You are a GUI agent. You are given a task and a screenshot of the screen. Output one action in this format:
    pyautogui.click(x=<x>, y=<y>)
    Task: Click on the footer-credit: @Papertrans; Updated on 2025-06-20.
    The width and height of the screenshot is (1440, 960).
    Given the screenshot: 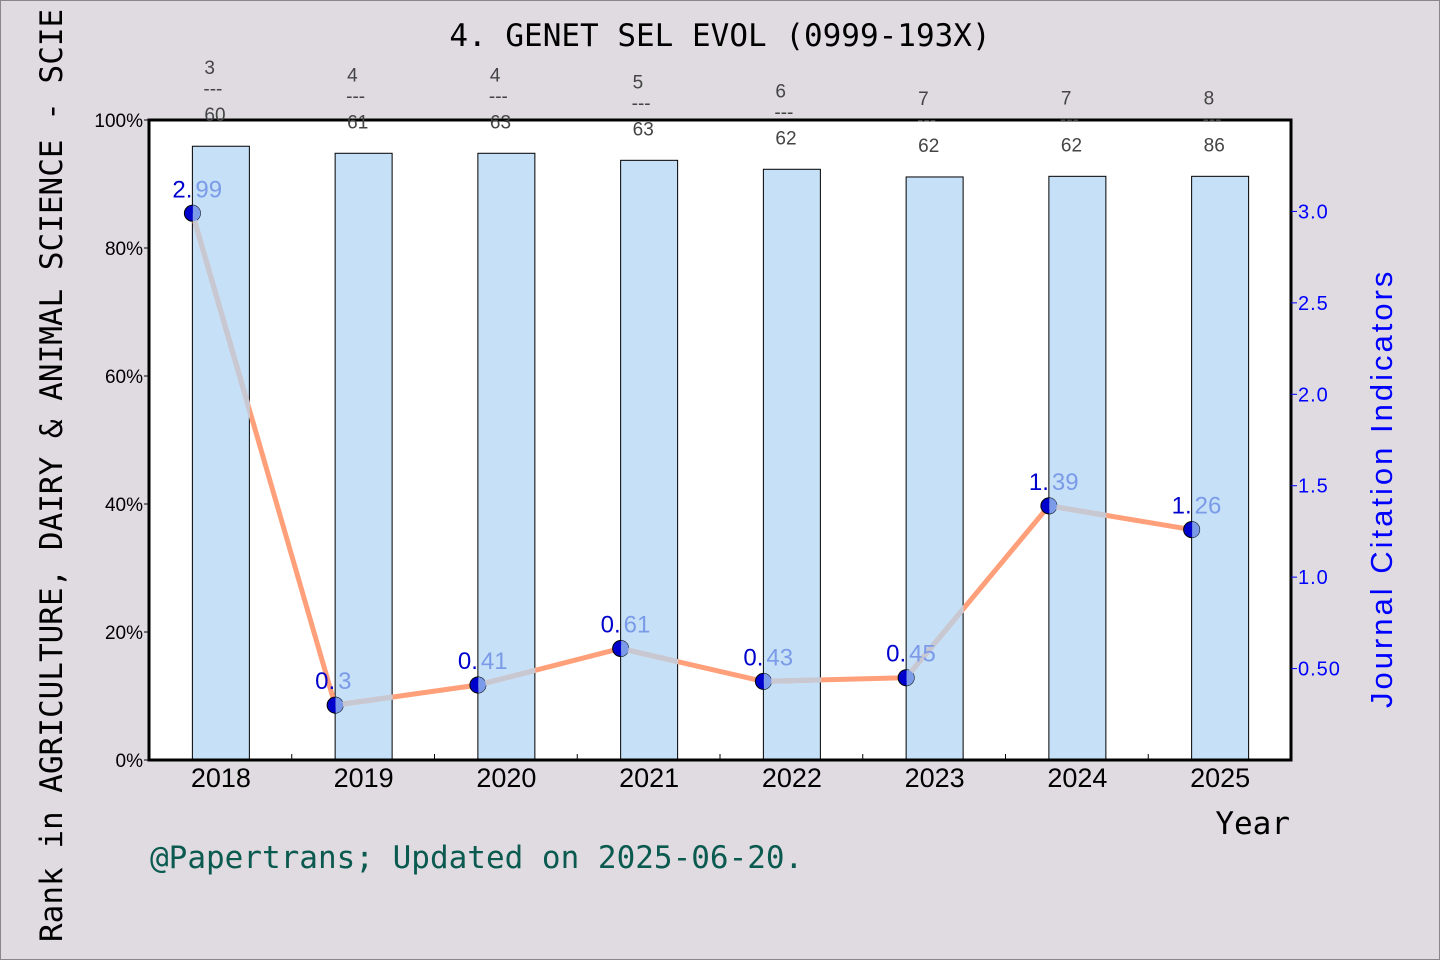 What is the action you would take?
    pyautogui.click(x=476, y=858)
    